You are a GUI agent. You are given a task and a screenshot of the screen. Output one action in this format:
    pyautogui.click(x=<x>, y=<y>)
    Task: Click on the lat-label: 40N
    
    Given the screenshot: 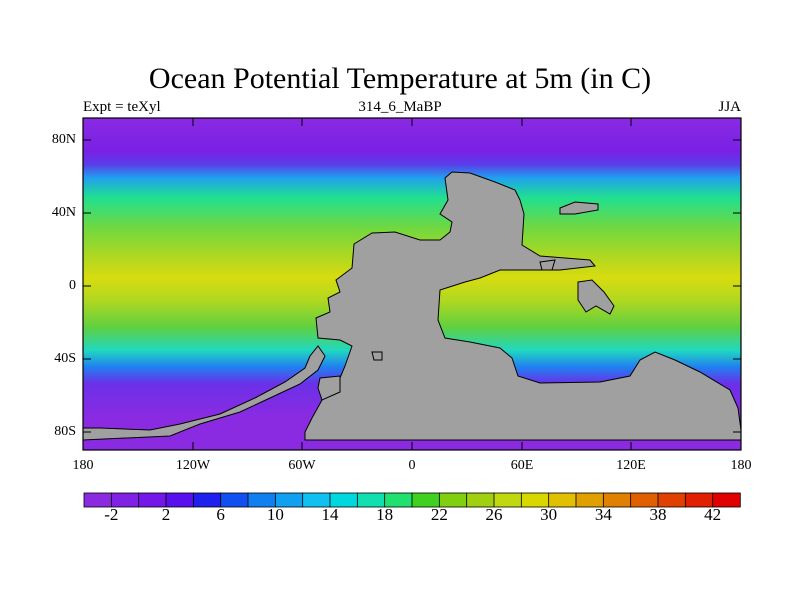 What is the action you would take?
    pyautogui.click(x=63, y=212)
    